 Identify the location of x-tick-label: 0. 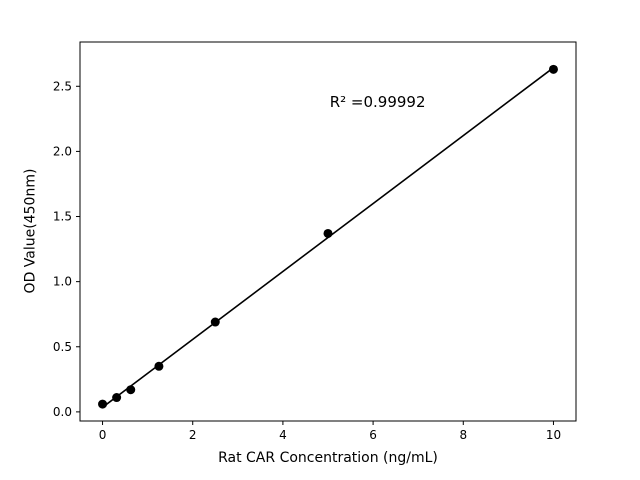
(103, 435).